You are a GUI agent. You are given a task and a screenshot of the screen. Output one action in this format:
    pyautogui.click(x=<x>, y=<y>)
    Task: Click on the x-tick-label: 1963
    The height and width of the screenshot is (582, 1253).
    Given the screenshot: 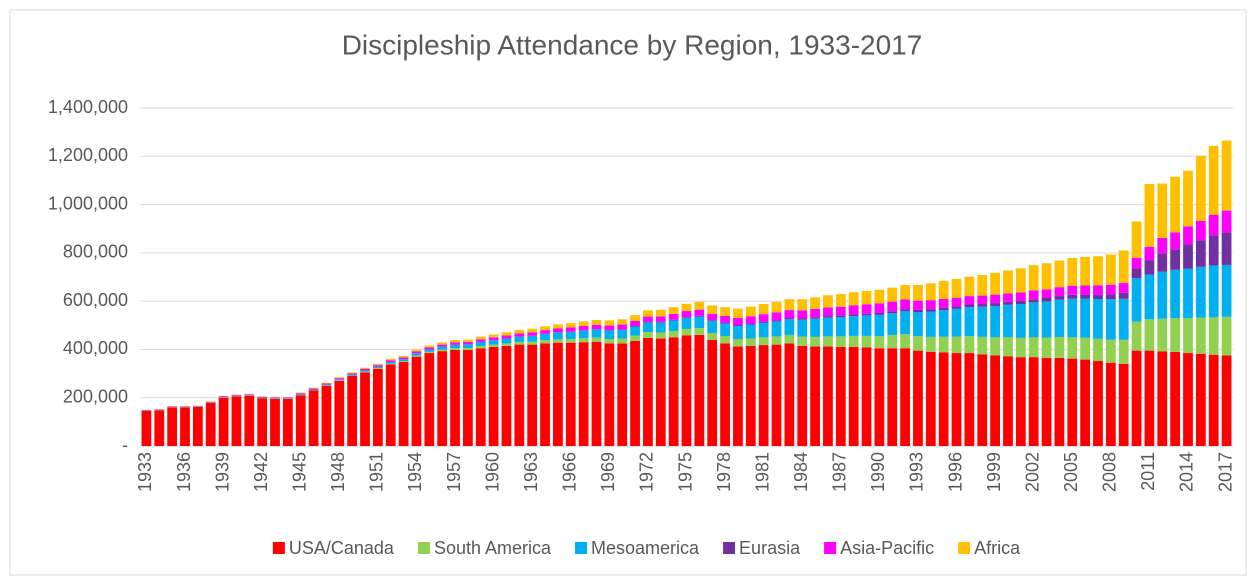 What is the action you would take?
    pyautogui.click(x=531, y=472)
    